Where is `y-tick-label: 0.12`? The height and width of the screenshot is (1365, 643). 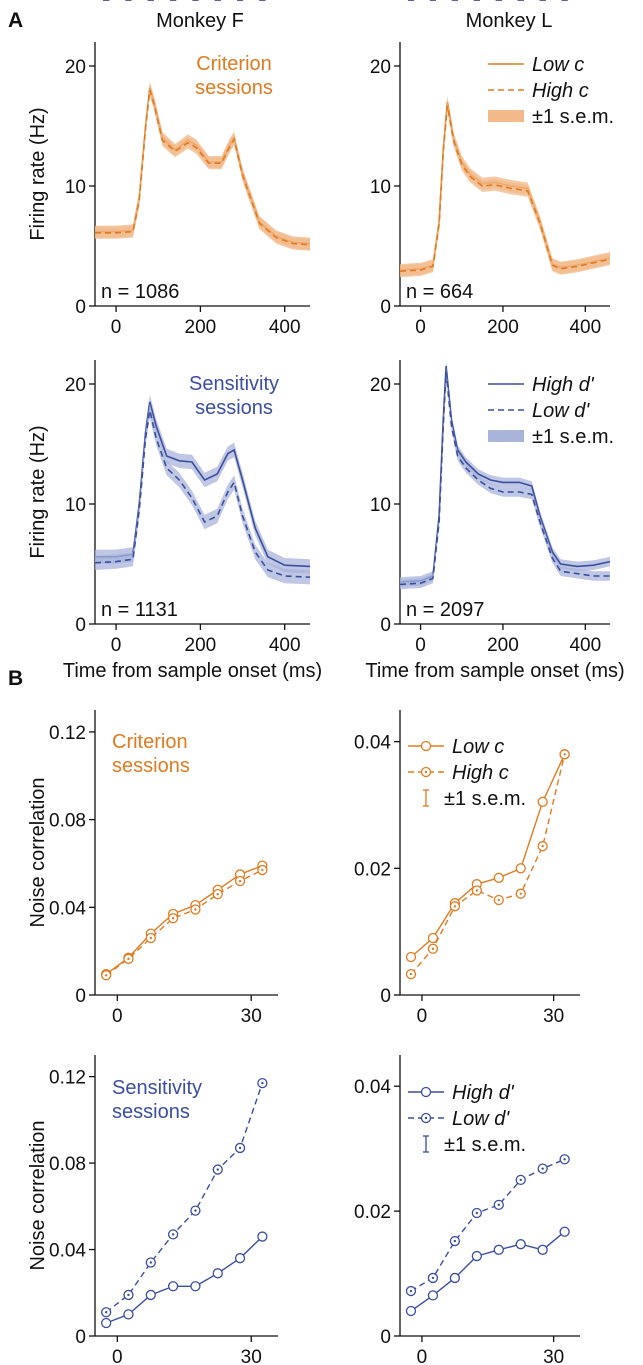
y-tick-label: 0.12 is located at coordinates (67, 1078).